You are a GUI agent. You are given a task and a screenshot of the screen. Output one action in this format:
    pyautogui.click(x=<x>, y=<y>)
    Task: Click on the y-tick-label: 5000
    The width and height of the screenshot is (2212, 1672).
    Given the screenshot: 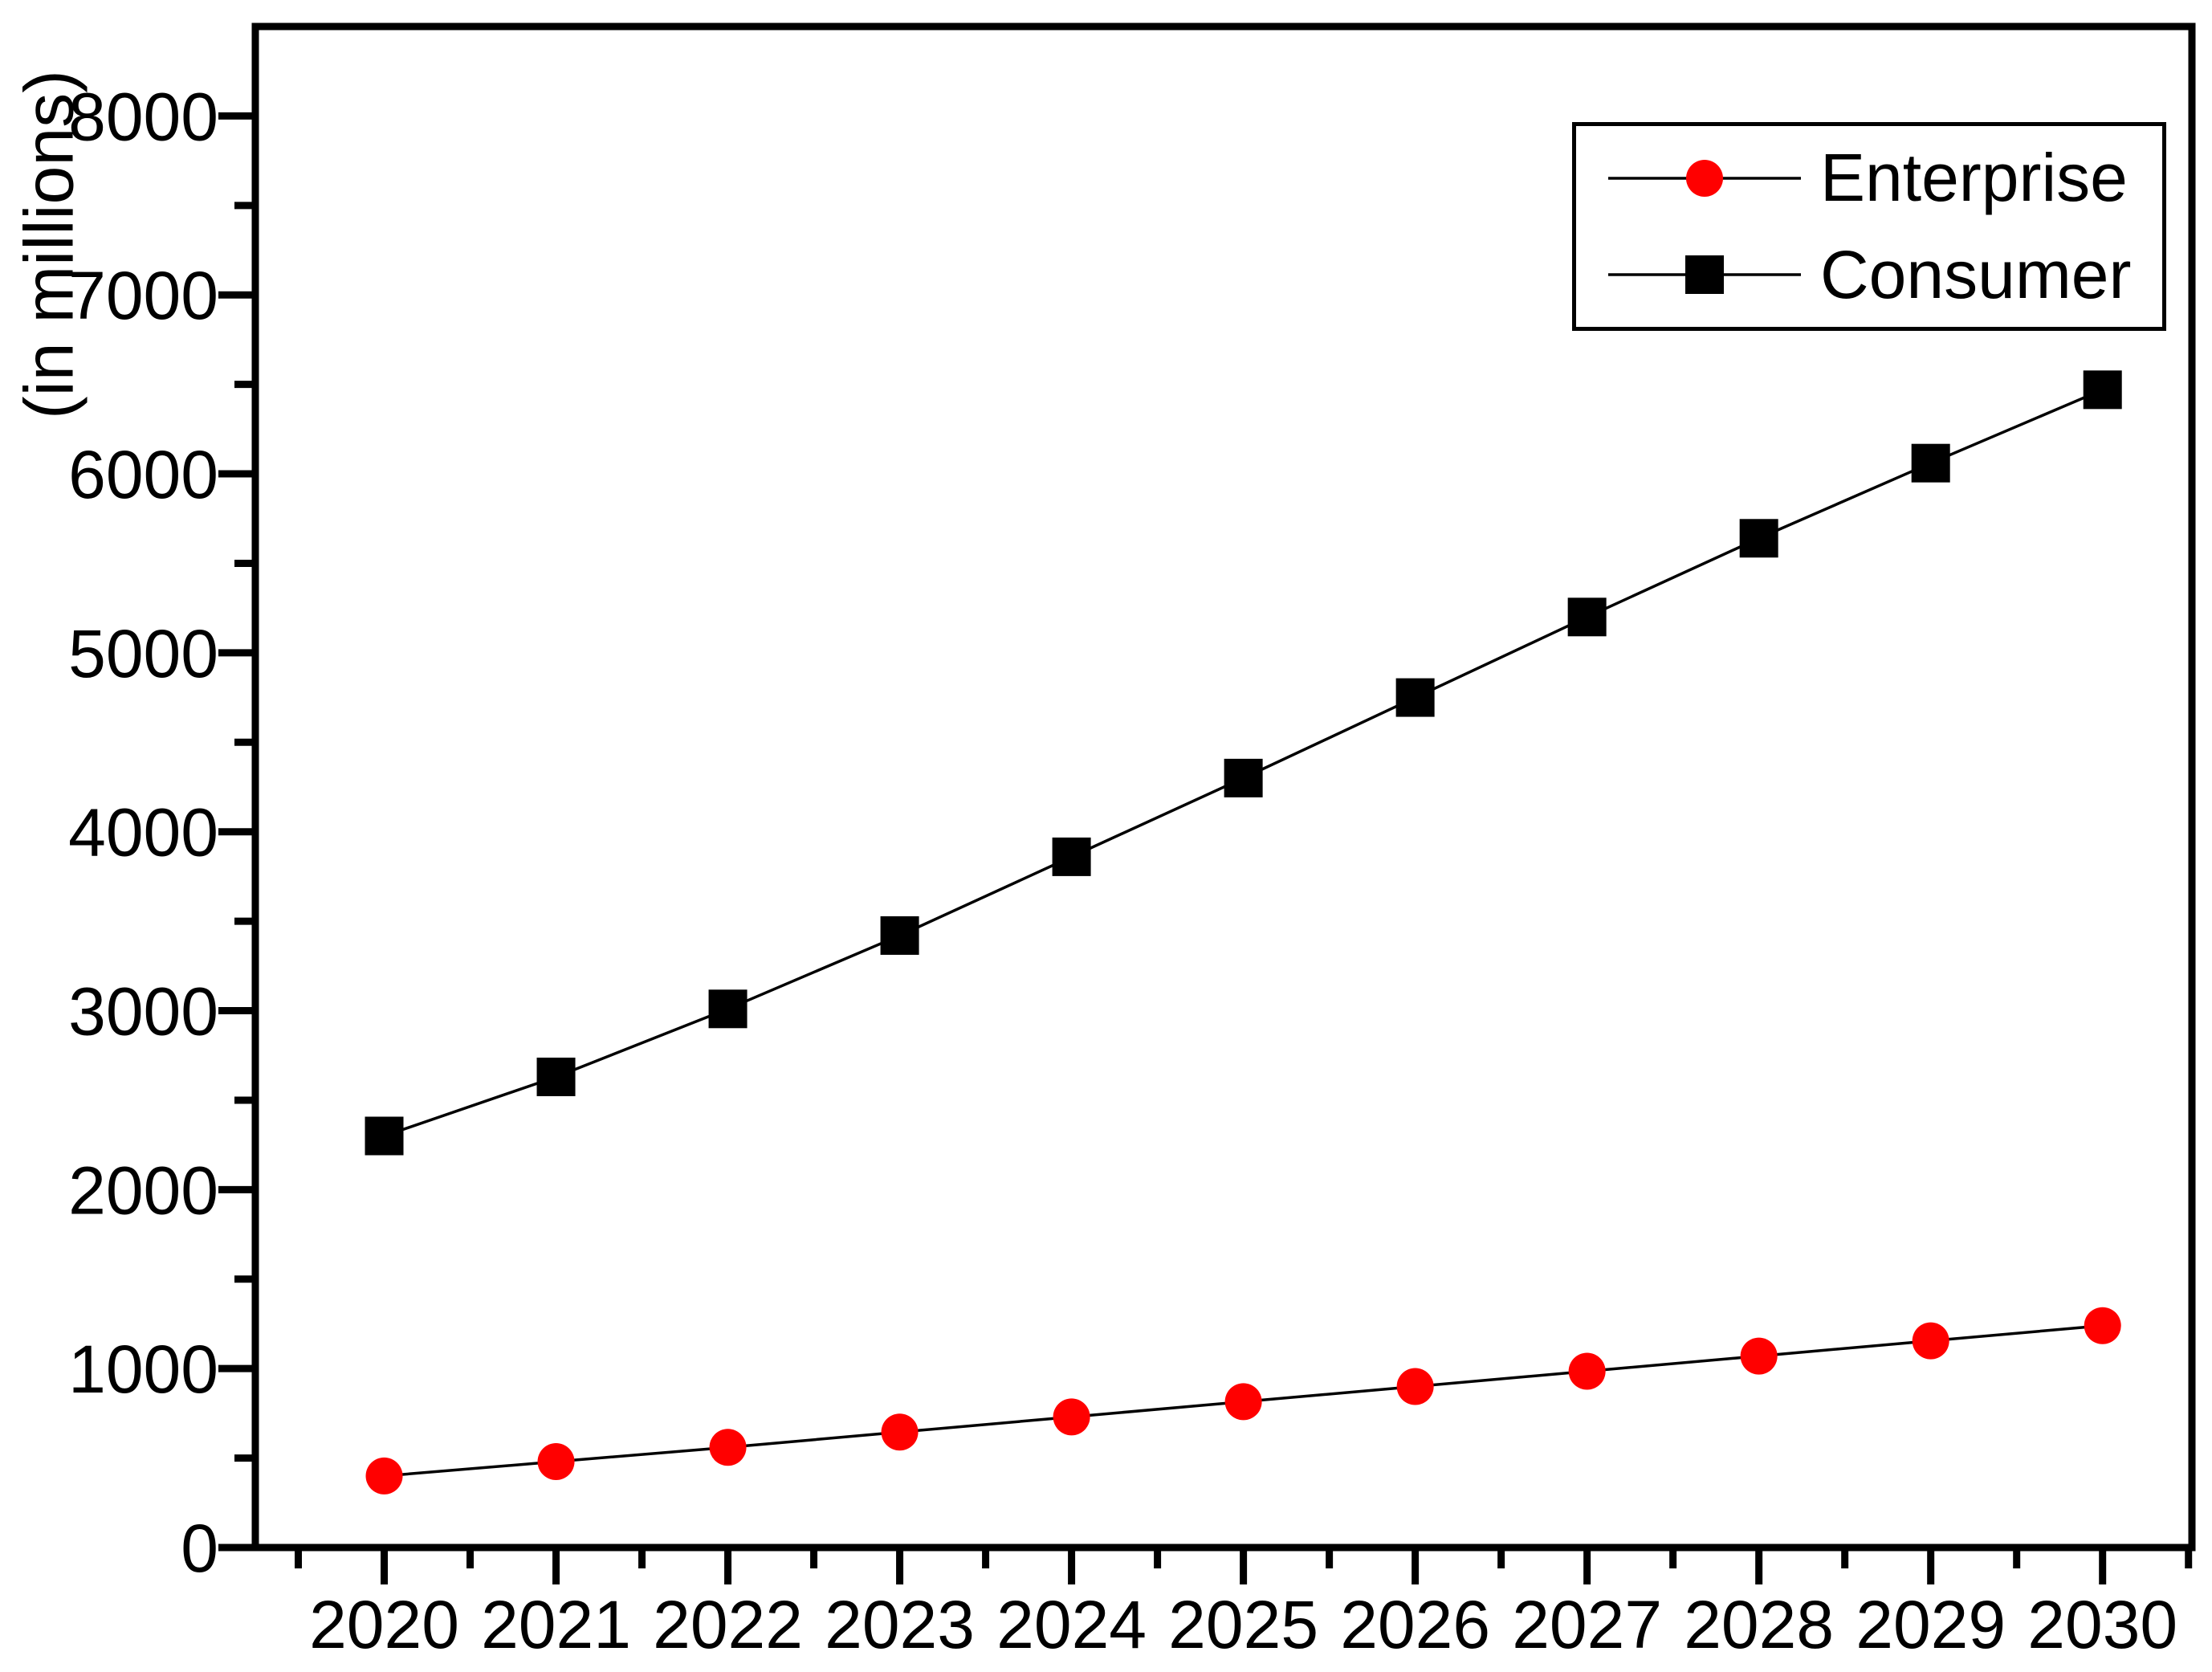 What is the action you would take?
    pyautogui.click(x=143, y=653)
    